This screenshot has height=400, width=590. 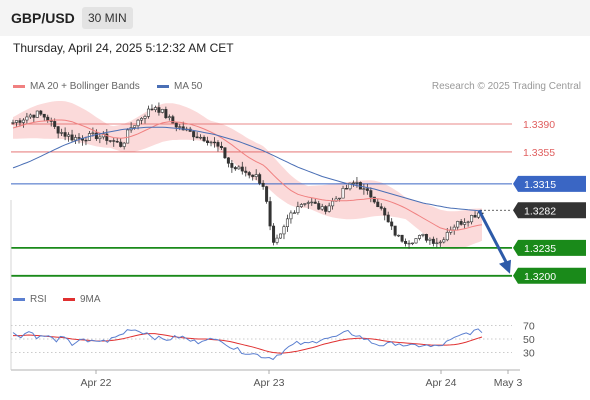 I want to click on rsi-tick-70: 70, so click(x=529, y=327).